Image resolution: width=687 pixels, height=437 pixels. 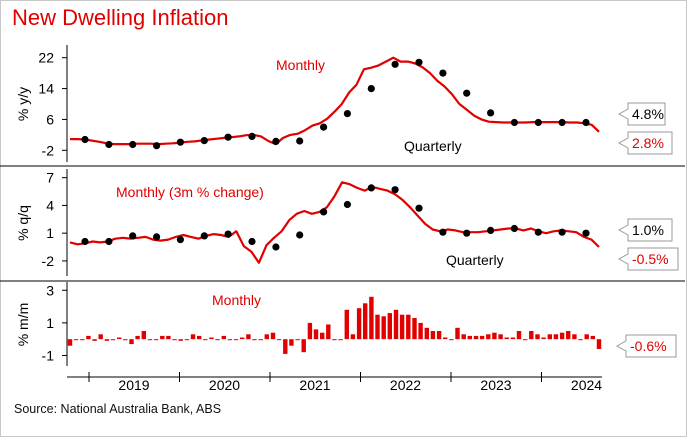 I want to click on x-tick-label: 2020, so click(x=224, y=385).